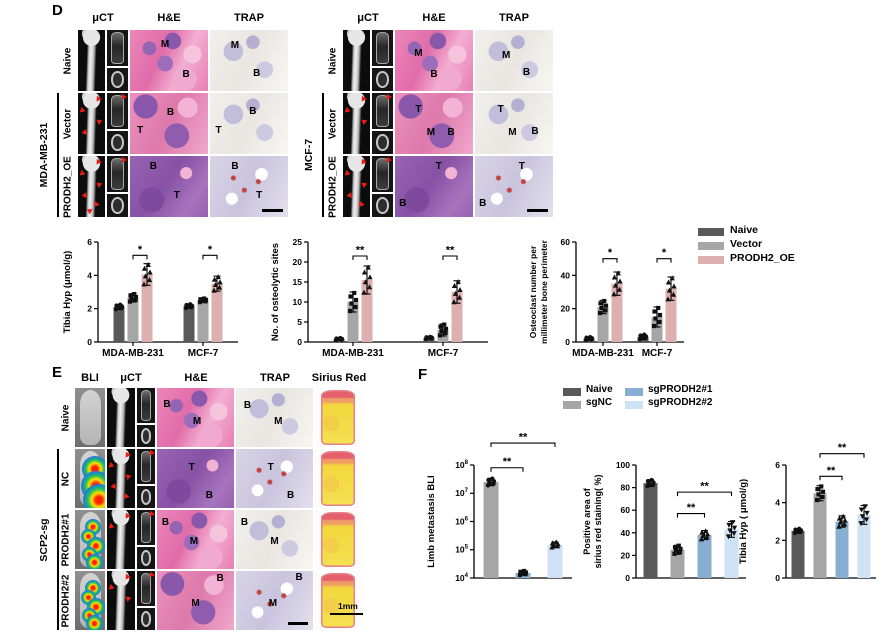 Image resolution: width=886 pixels, height=638 pixels. I want to click on group-label: MCF-7, so click(309, 155).